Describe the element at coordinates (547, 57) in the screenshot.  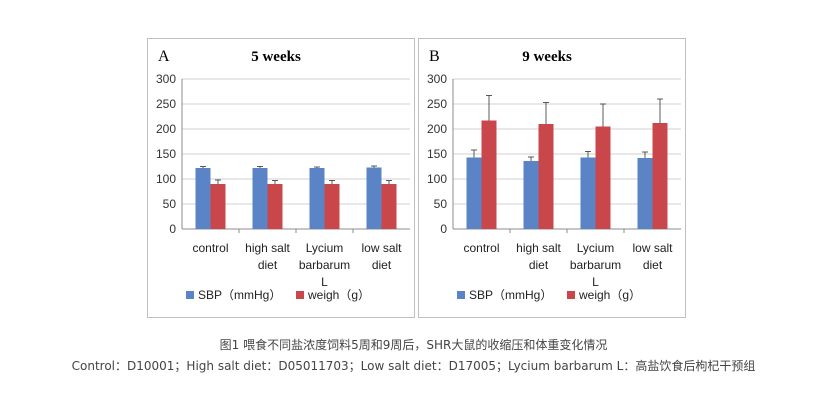
I see `chart-title: 9 weeks` at that location.